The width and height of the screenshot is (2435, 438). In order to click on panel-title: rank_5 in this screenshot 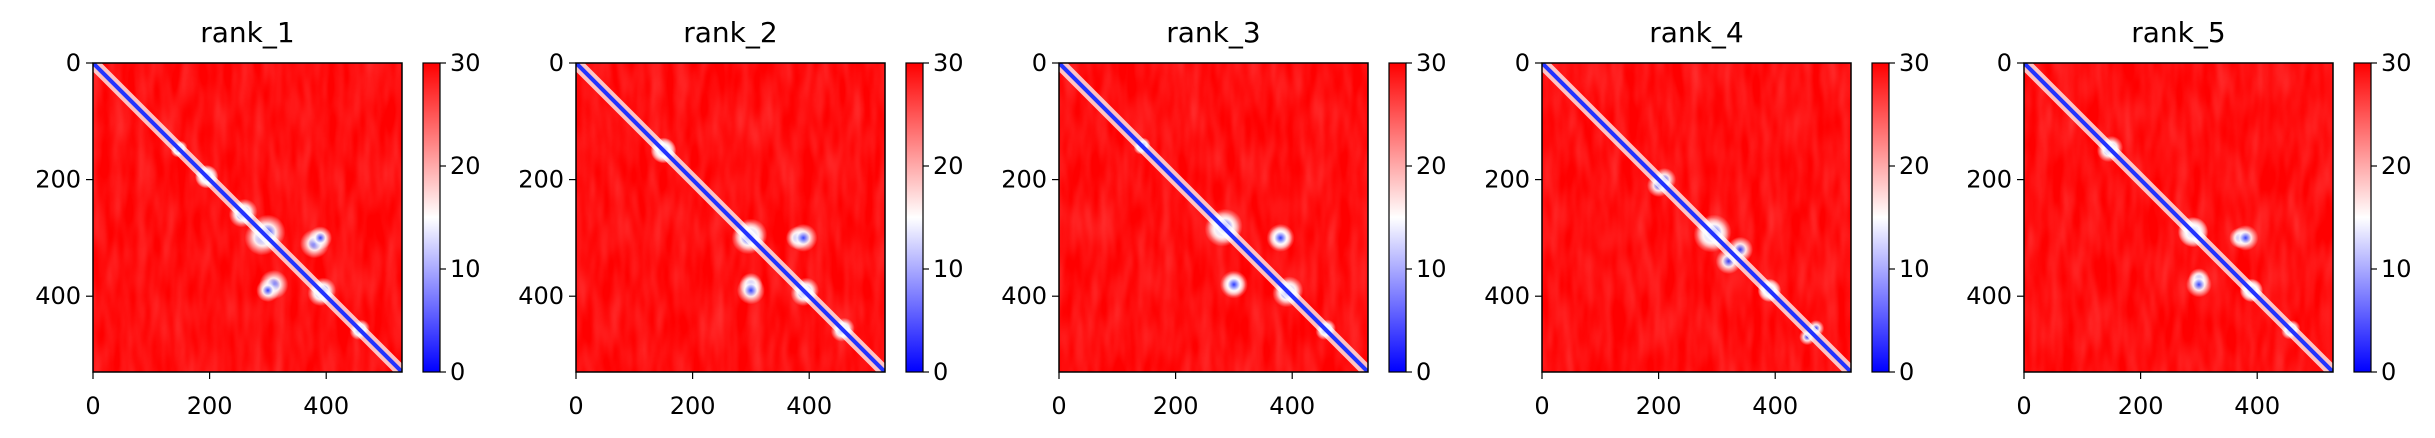, I will do `click(2178, 32)`.